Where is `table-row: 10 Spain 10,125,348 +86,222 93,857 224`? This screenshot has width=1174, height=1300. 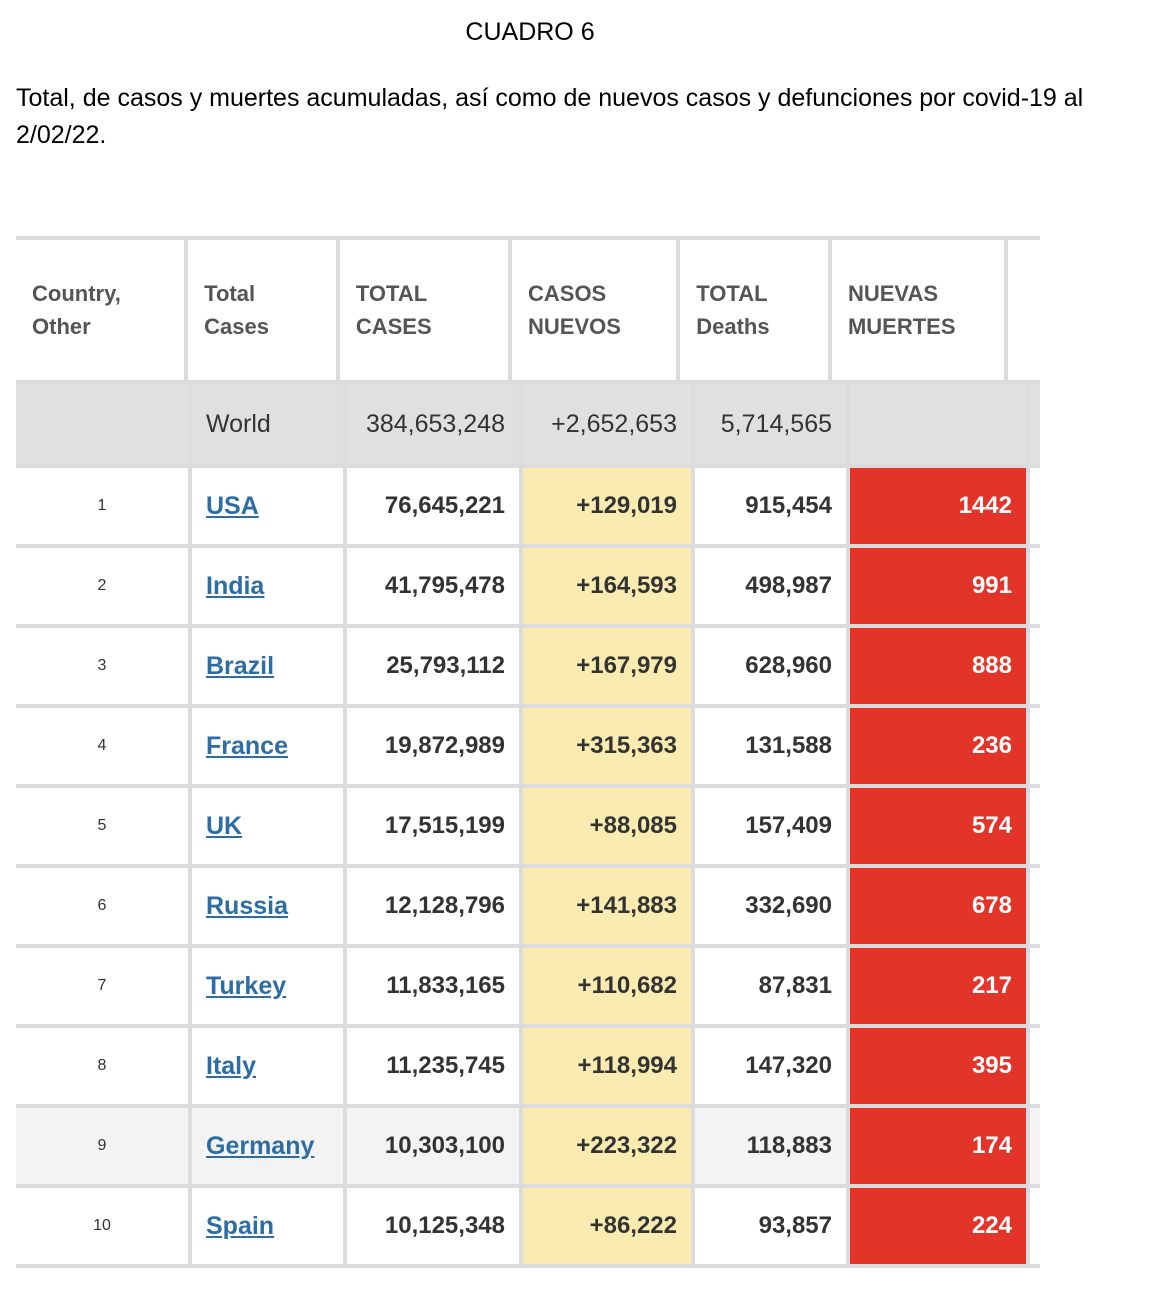 table-row: 10 Spain 10,125,348 +86,222 93,857 224 is located at coordinates (528, 1228).